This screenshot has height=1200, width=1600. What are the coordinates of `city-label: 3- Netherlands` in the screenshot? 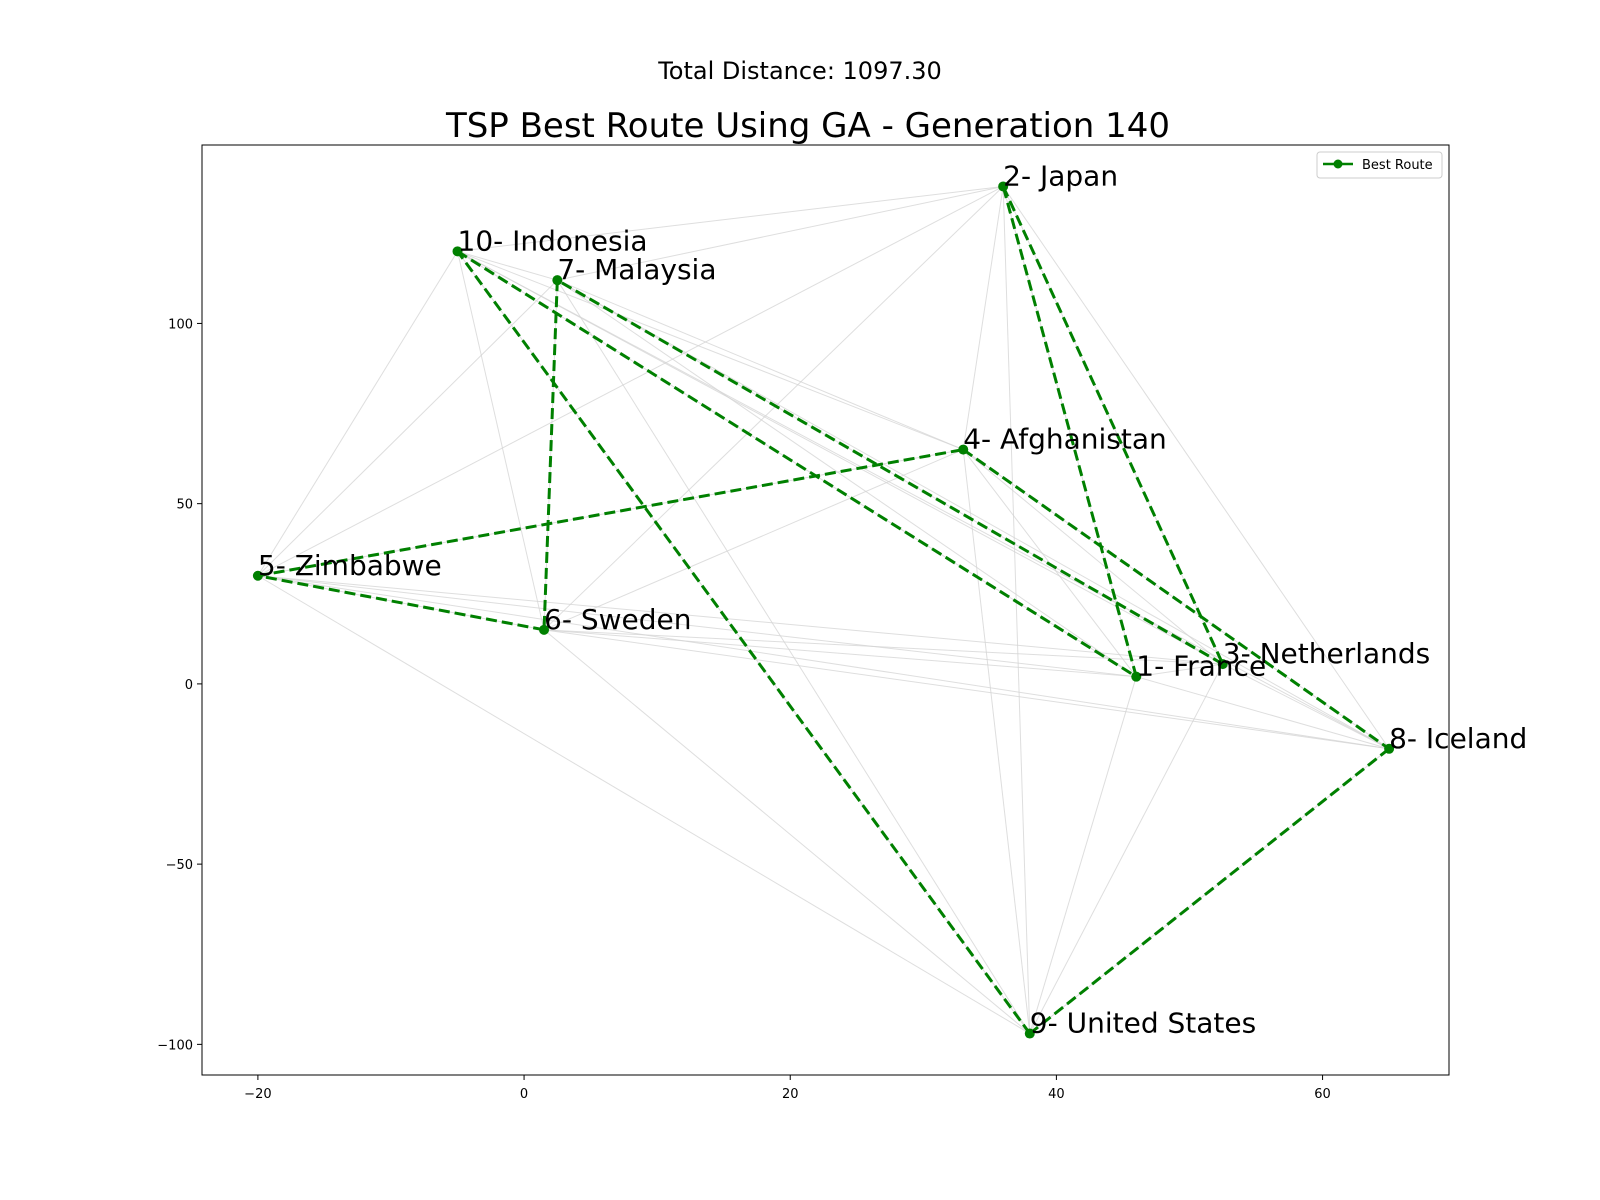 It's located at (1327, 653).